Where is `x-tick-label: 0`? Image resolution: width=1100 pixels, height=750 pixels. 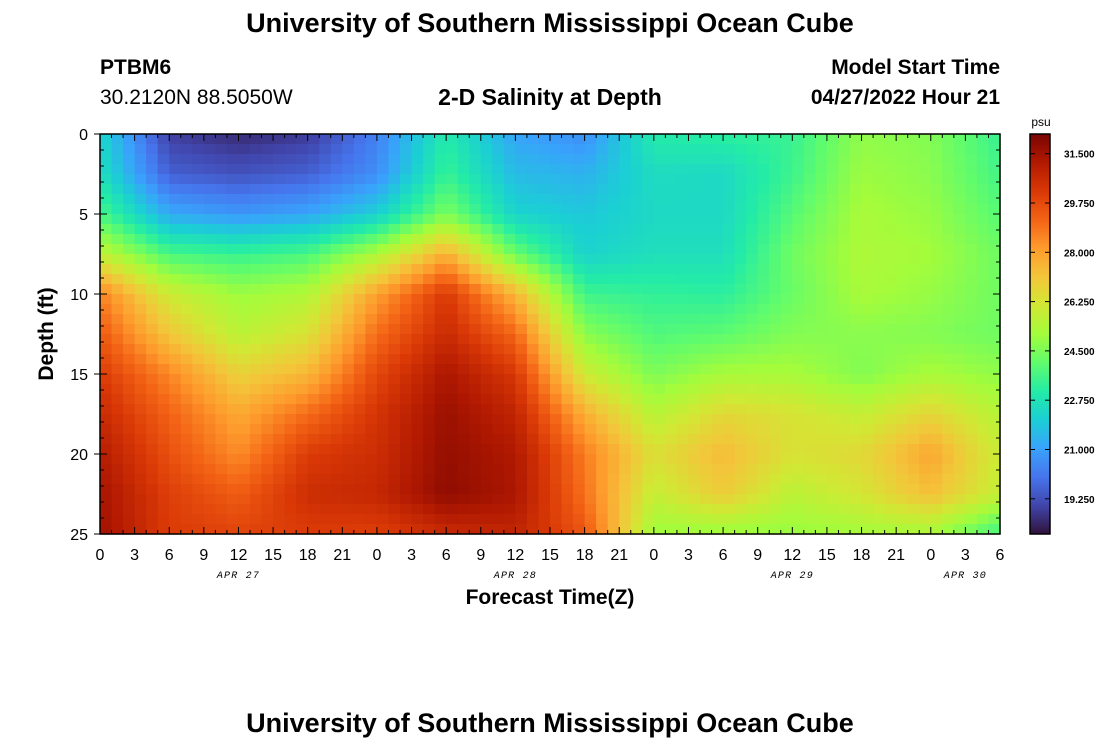
x-tick-label: 0 is located at coordinates (376, 555).